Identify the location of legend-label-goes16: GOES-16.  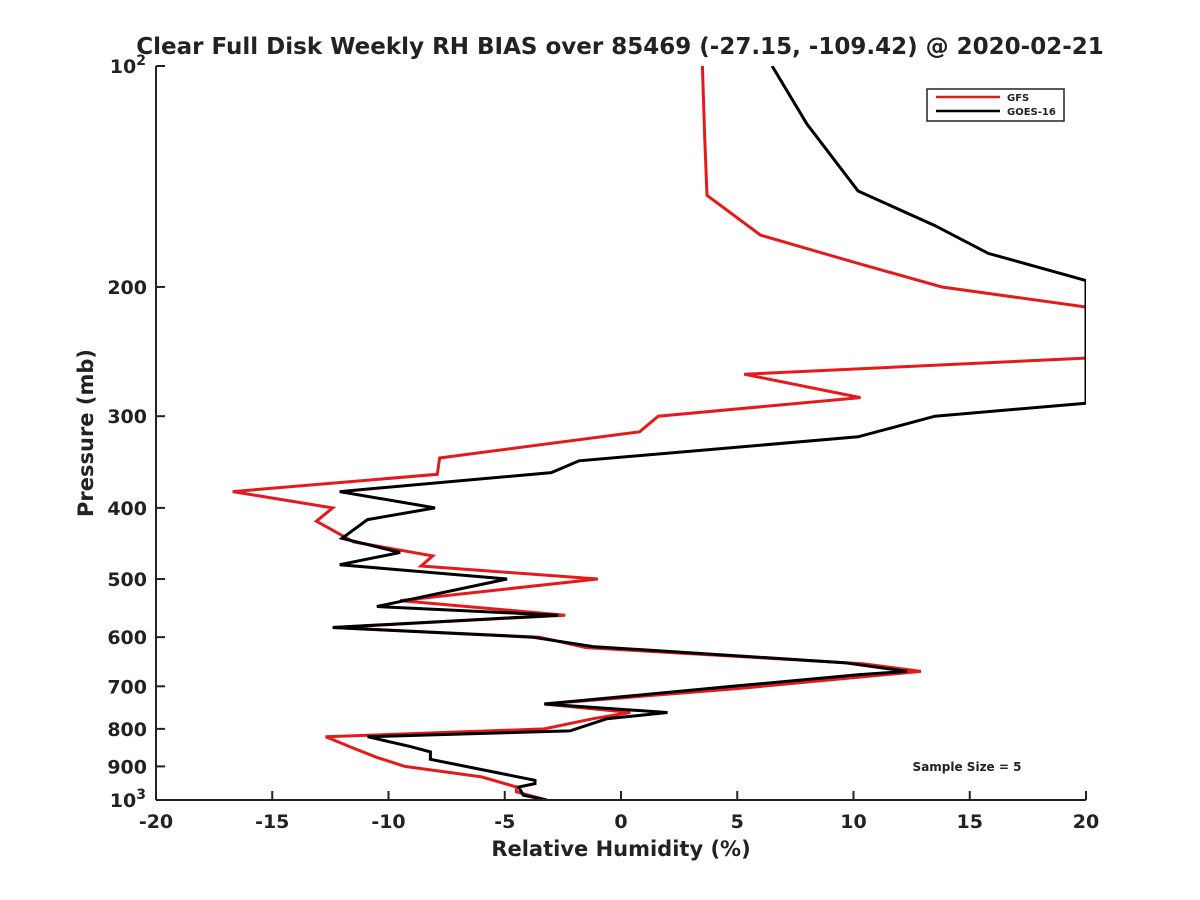
(1031, 112).